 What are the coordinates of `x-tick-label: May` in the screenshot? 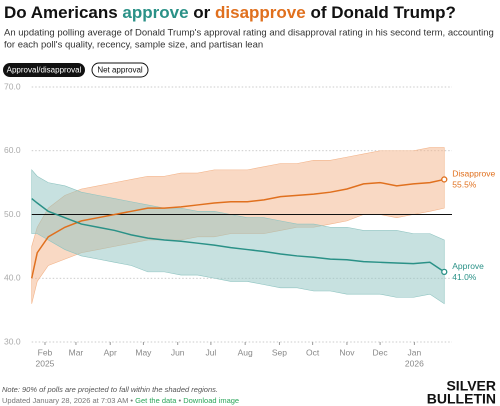 It's located at (143, 352).